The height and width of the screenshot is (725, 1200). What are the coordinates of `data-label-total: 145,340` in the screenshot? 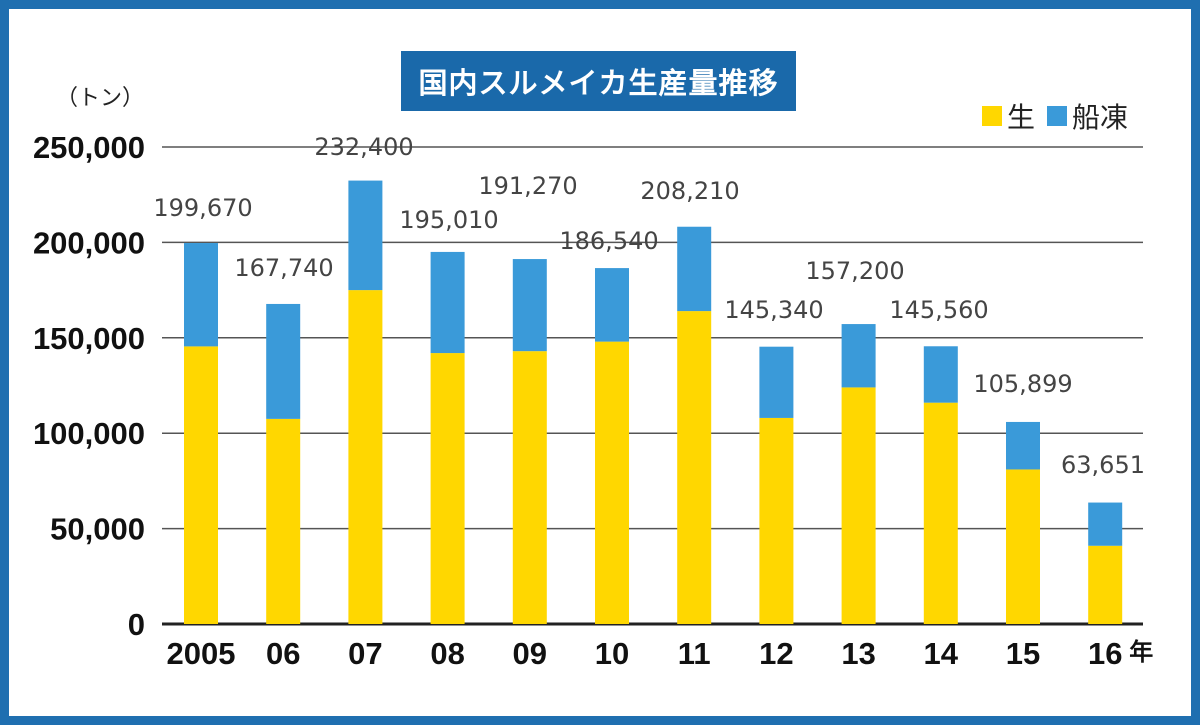 It's located at (773, 310).